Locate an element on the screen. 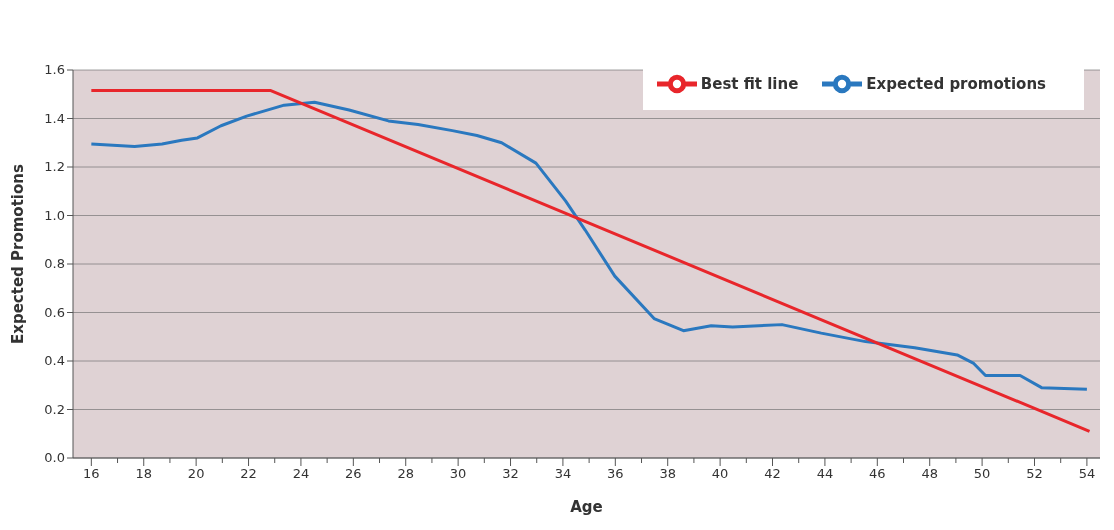 The width and height of the screenshot is (1114, 530). y-tick-label: 0.4 is located at coordinates (54, 360).